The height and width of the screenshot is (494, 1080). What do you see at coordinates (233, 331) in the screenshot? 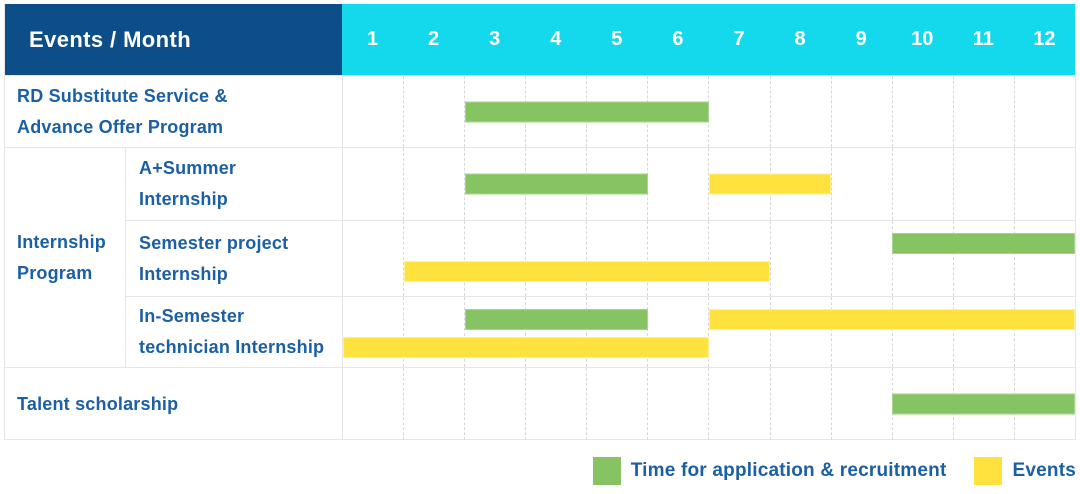
I see `task-label: In-Semester technician Internship` at bounding box center [233, 331].